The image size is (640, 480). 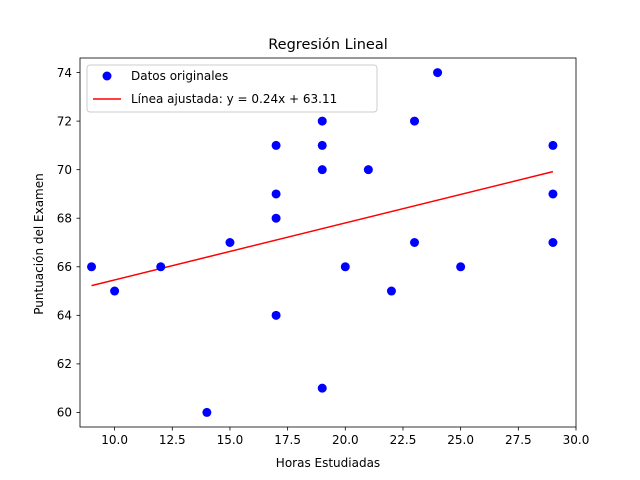 I want to click on x-tick-label: 15.0, so click(x=230, y=440).